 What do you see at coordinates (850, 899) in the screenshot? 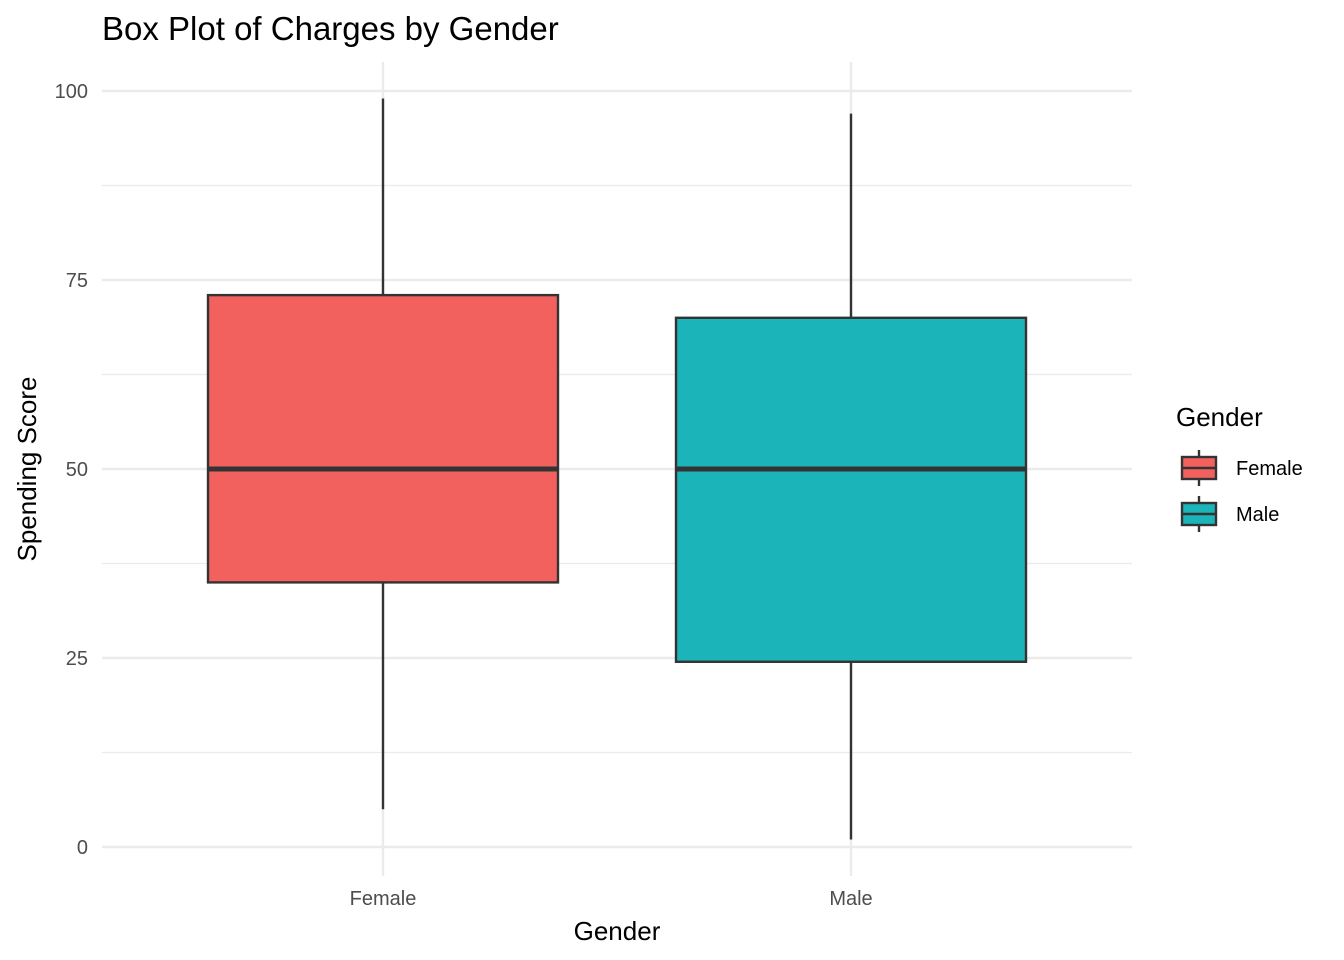
I see `x-tick-label: Male` at bounding box center [850, 899].